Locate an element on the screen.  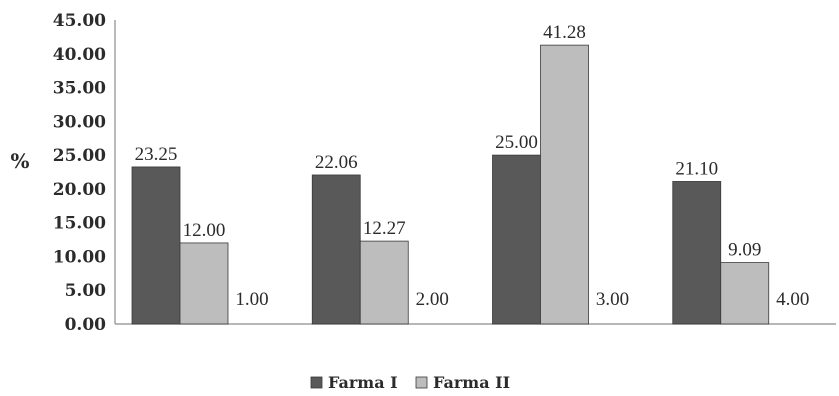
y-tick-label: 30.00 is located at coordinates (79, 122).